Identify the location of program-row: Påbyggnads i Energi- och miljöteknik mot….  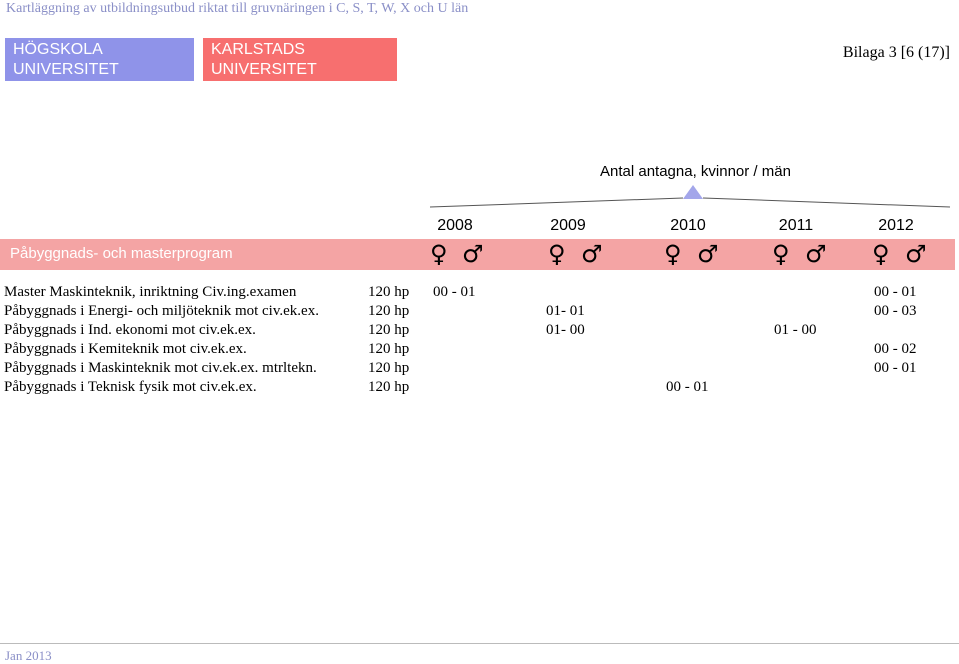
(474, 311).